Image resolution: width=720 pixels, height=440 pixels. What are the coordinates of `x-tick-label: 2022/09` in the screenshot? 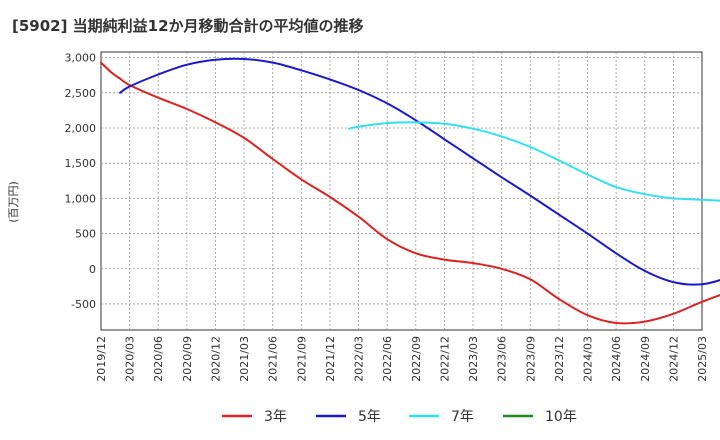 It's located at (416, 359).